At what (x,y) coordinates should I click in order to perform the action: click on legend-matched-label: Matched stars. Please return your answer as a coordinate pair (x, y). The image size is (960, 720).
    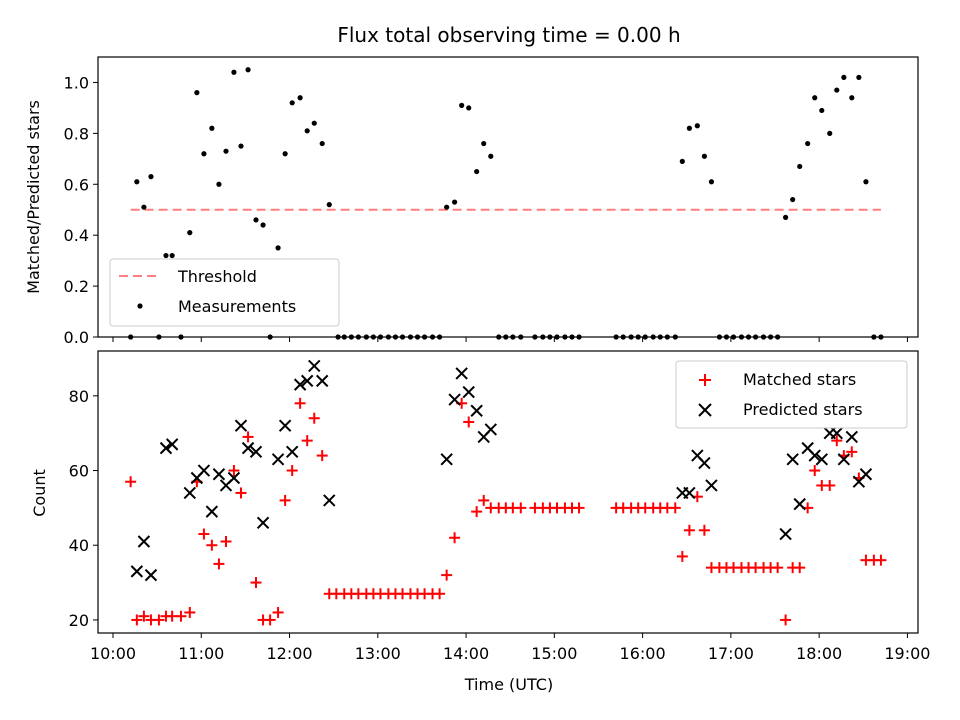
    Looking at the image, I should click on (799, 379).